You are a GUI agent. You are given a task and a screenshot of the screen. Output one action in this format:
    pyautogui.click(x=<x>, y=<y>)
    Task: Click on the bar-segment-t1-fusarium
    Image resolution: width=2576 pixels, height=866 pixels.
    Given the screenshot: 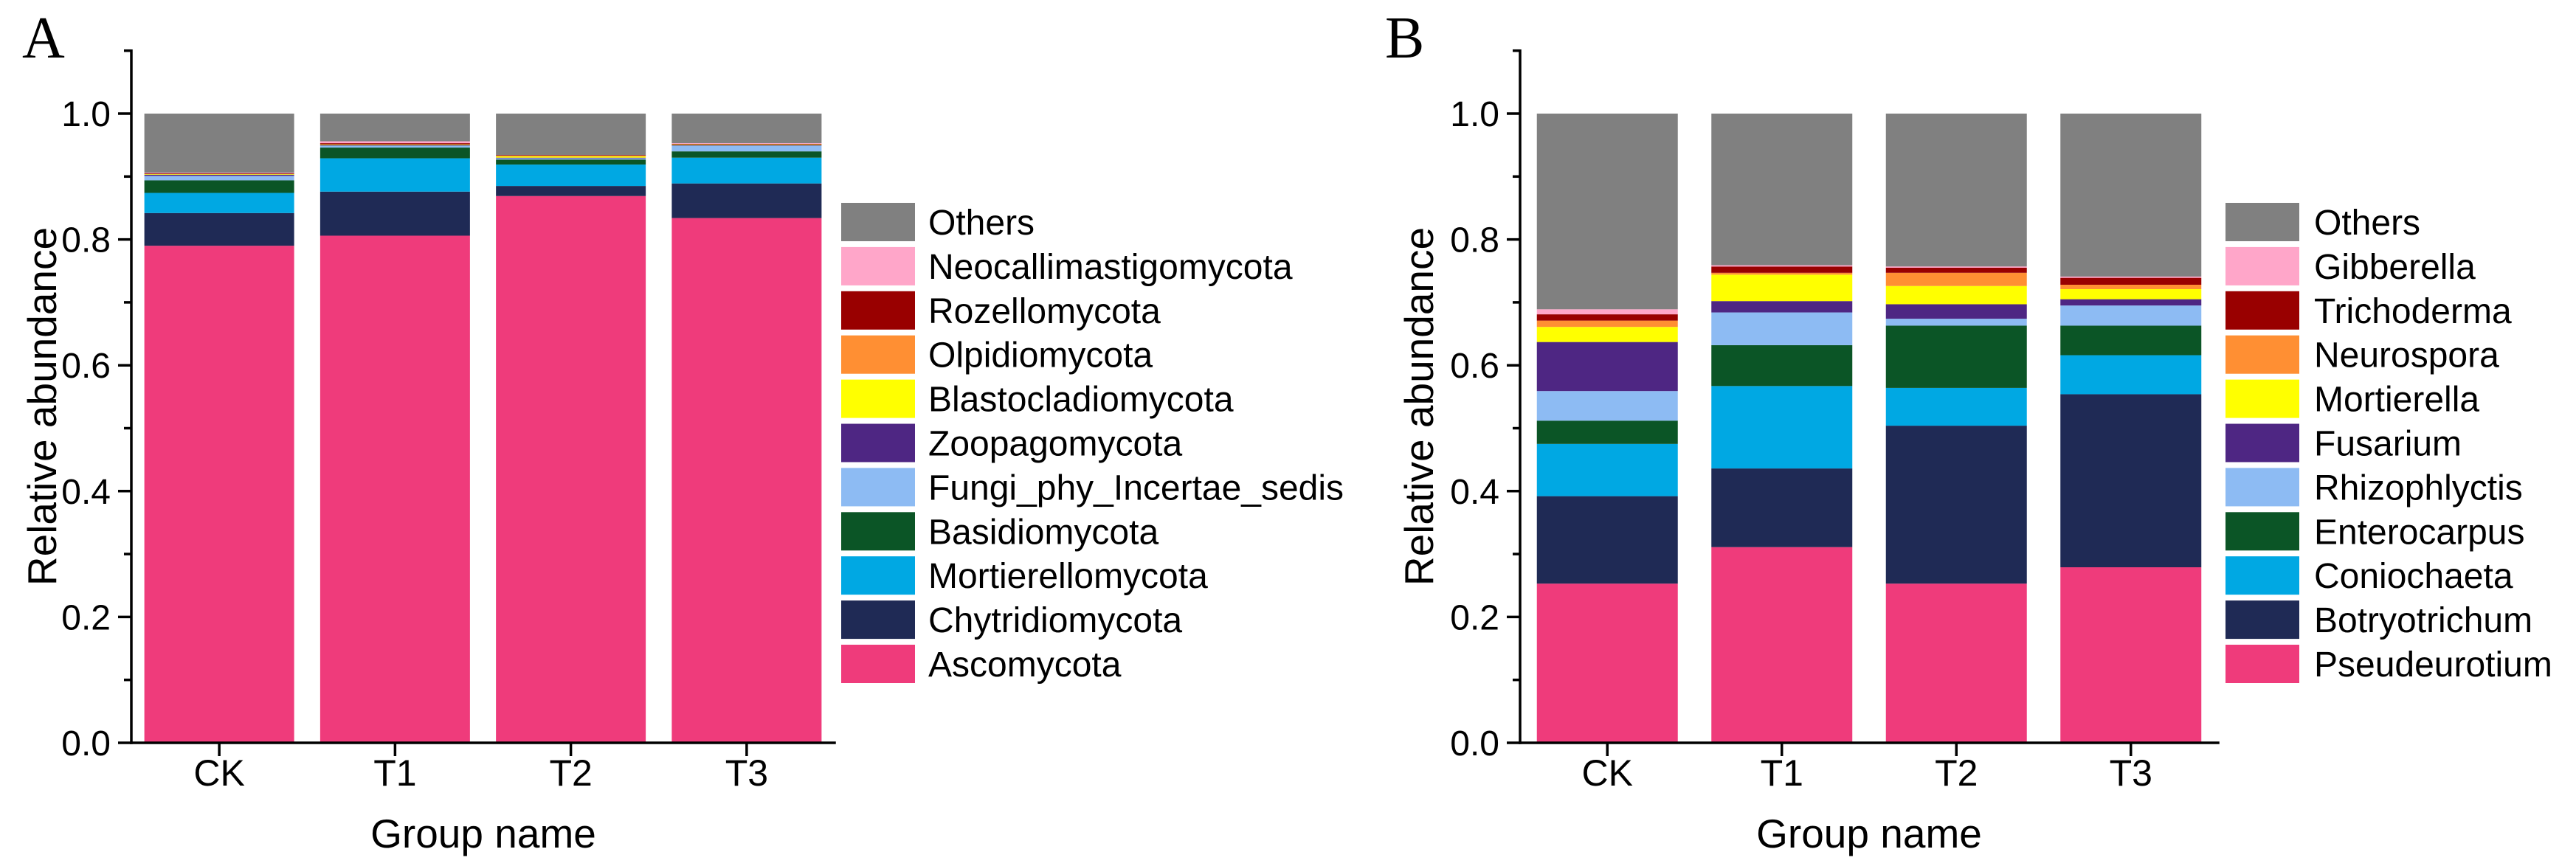 What is the action you would take?
    pyautogui.click(x=1782, y=307)
    